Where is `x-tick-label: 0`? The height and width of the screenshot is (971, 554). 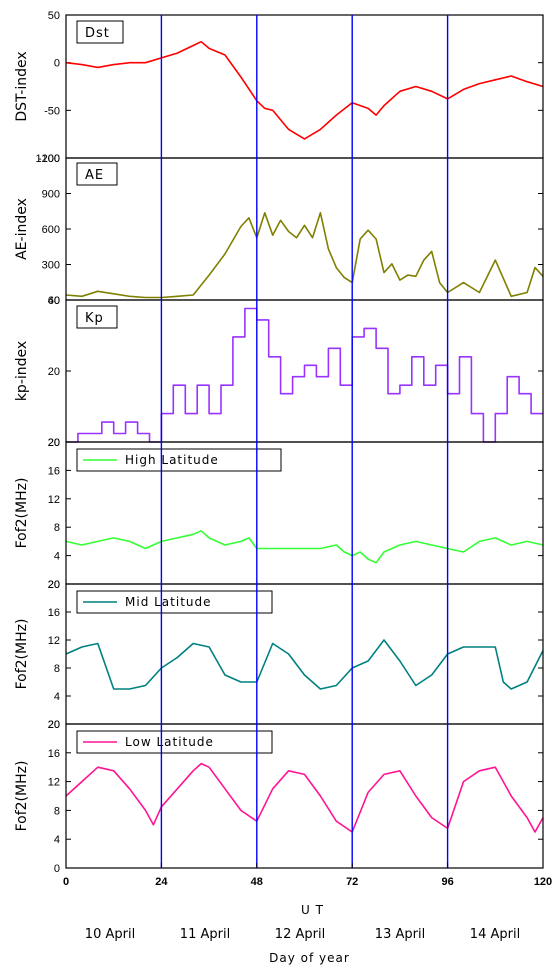
x-tick-label: 0 is located at coordinates (66, 882).